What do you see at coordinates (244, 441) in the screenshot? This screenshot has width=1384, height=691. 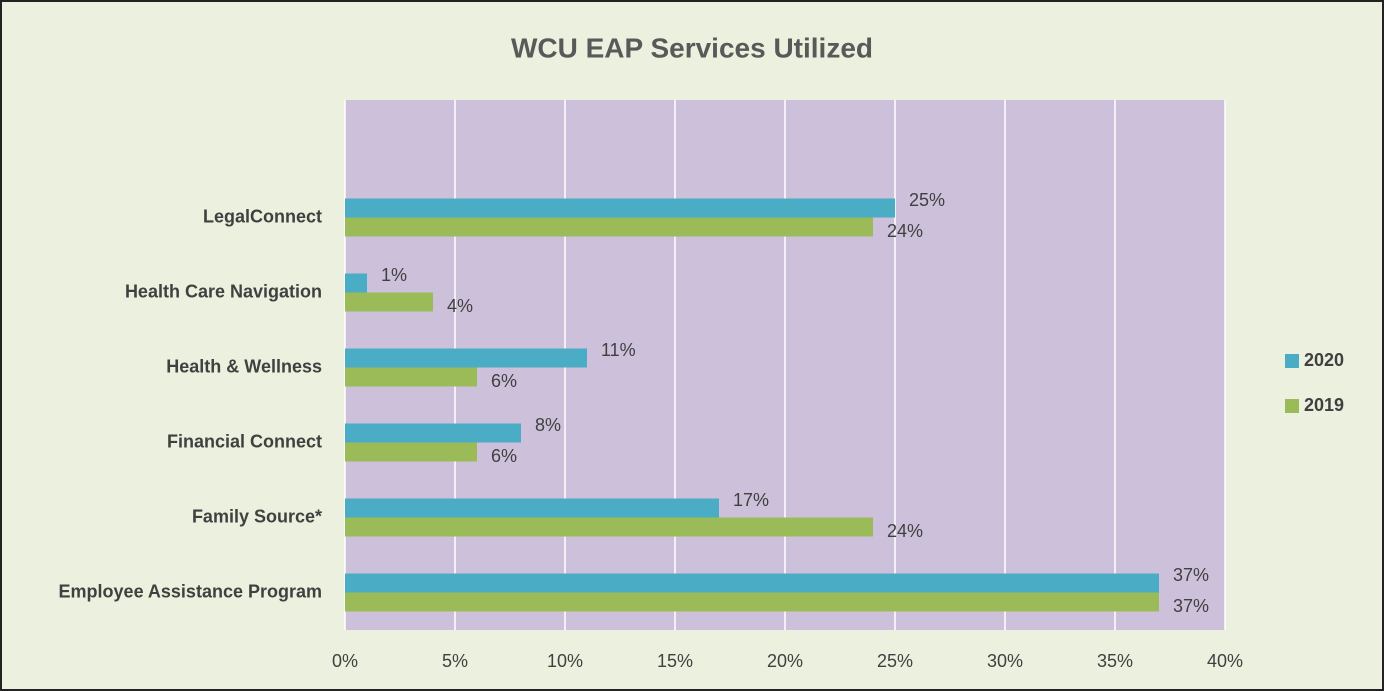 I see `y-tick-label: Financial Connect` at bounding box center [244, 441].